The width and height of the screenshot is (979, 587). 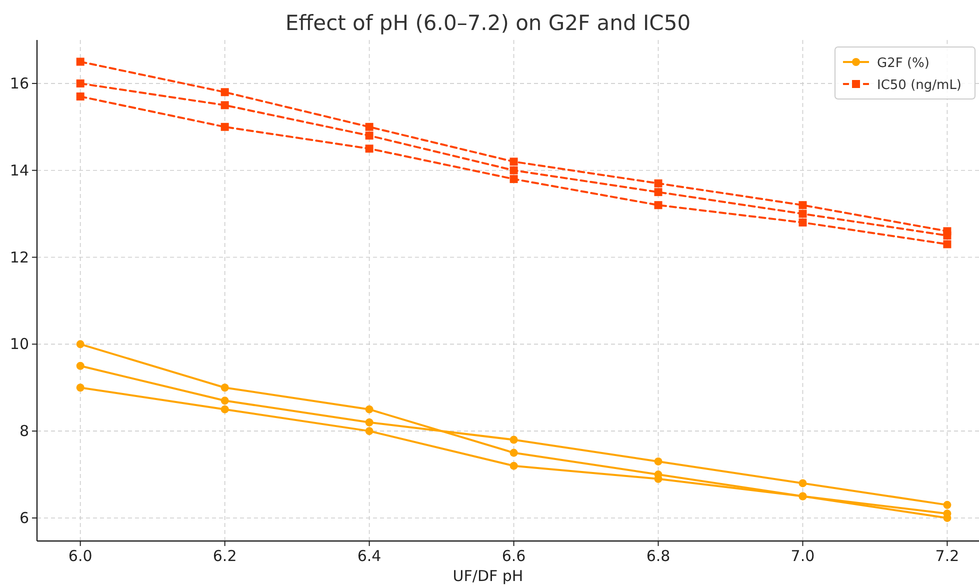 What do you see at coordinates (919, 85) in the screenshot?
I see `legend-label: IC50 (ng/mL)` at bounding box center [919, 85].